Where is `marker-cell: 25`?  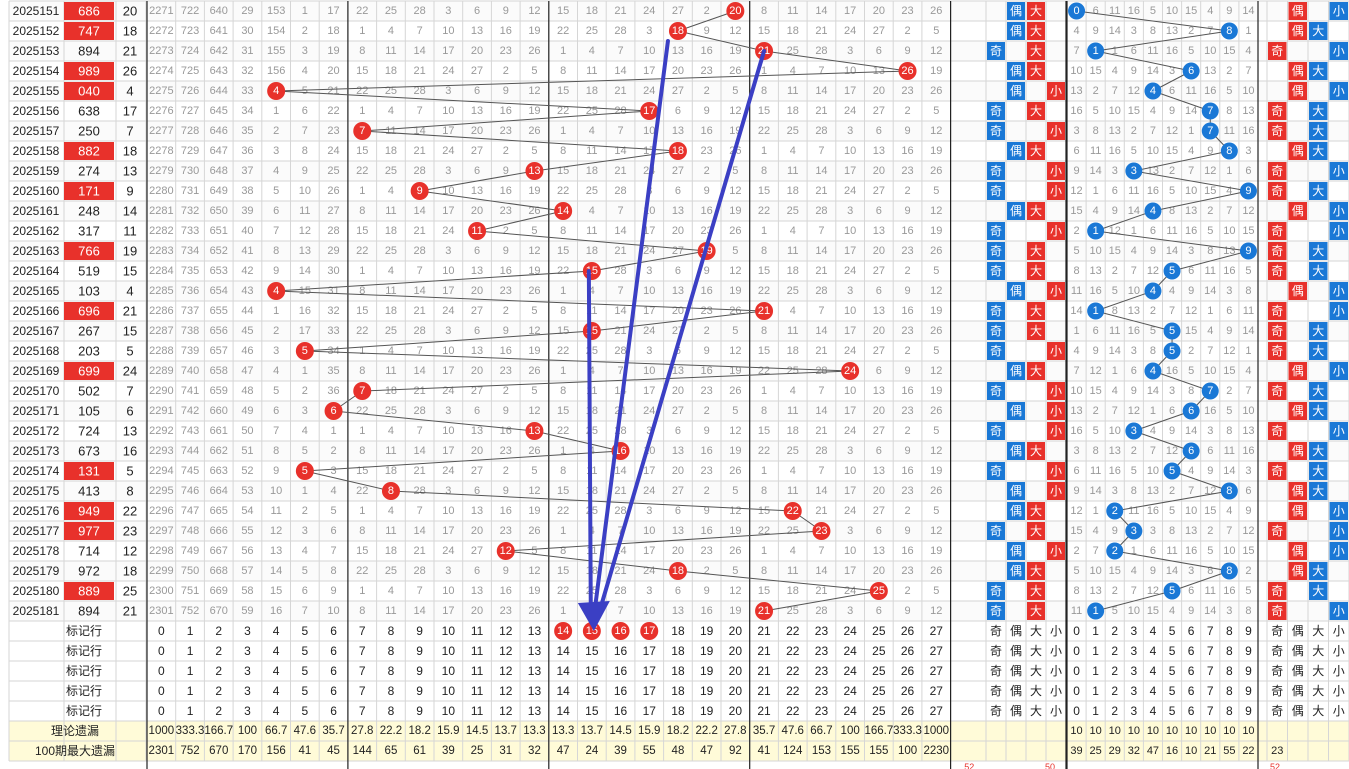 marker-cell: 25 is located at coordinates (879, 671).